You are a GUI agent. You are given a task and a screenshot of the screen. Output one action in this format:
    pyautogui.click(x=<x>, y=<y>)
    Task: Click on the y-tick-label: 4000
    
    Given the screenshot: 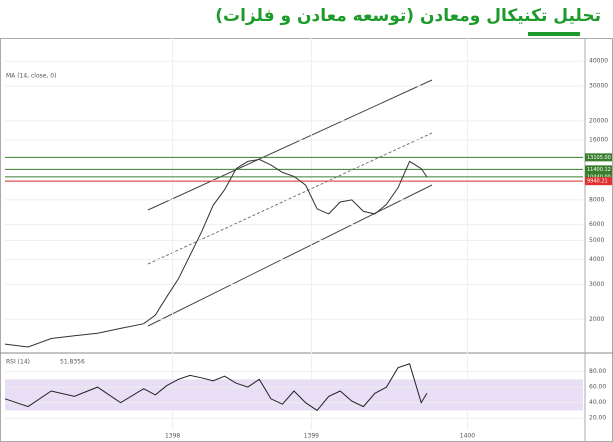 What is the action you would take?
    pyautogui.click(x=596, y=259)
    